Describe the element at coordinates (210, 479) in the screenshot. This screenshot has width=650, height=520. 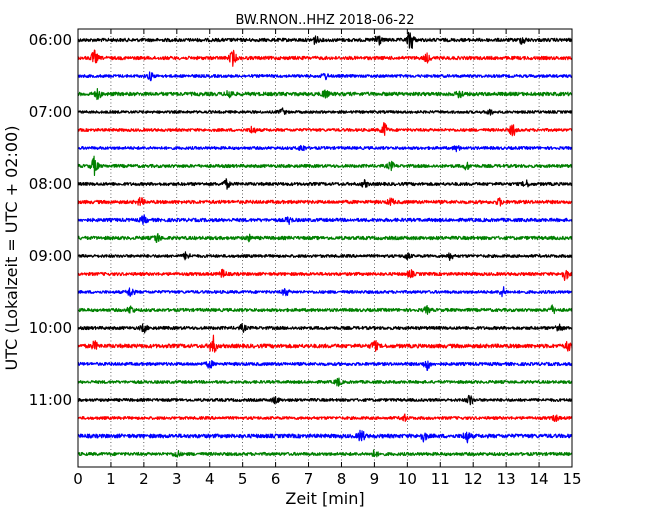
I see `x-tick-label: 4` at that location.